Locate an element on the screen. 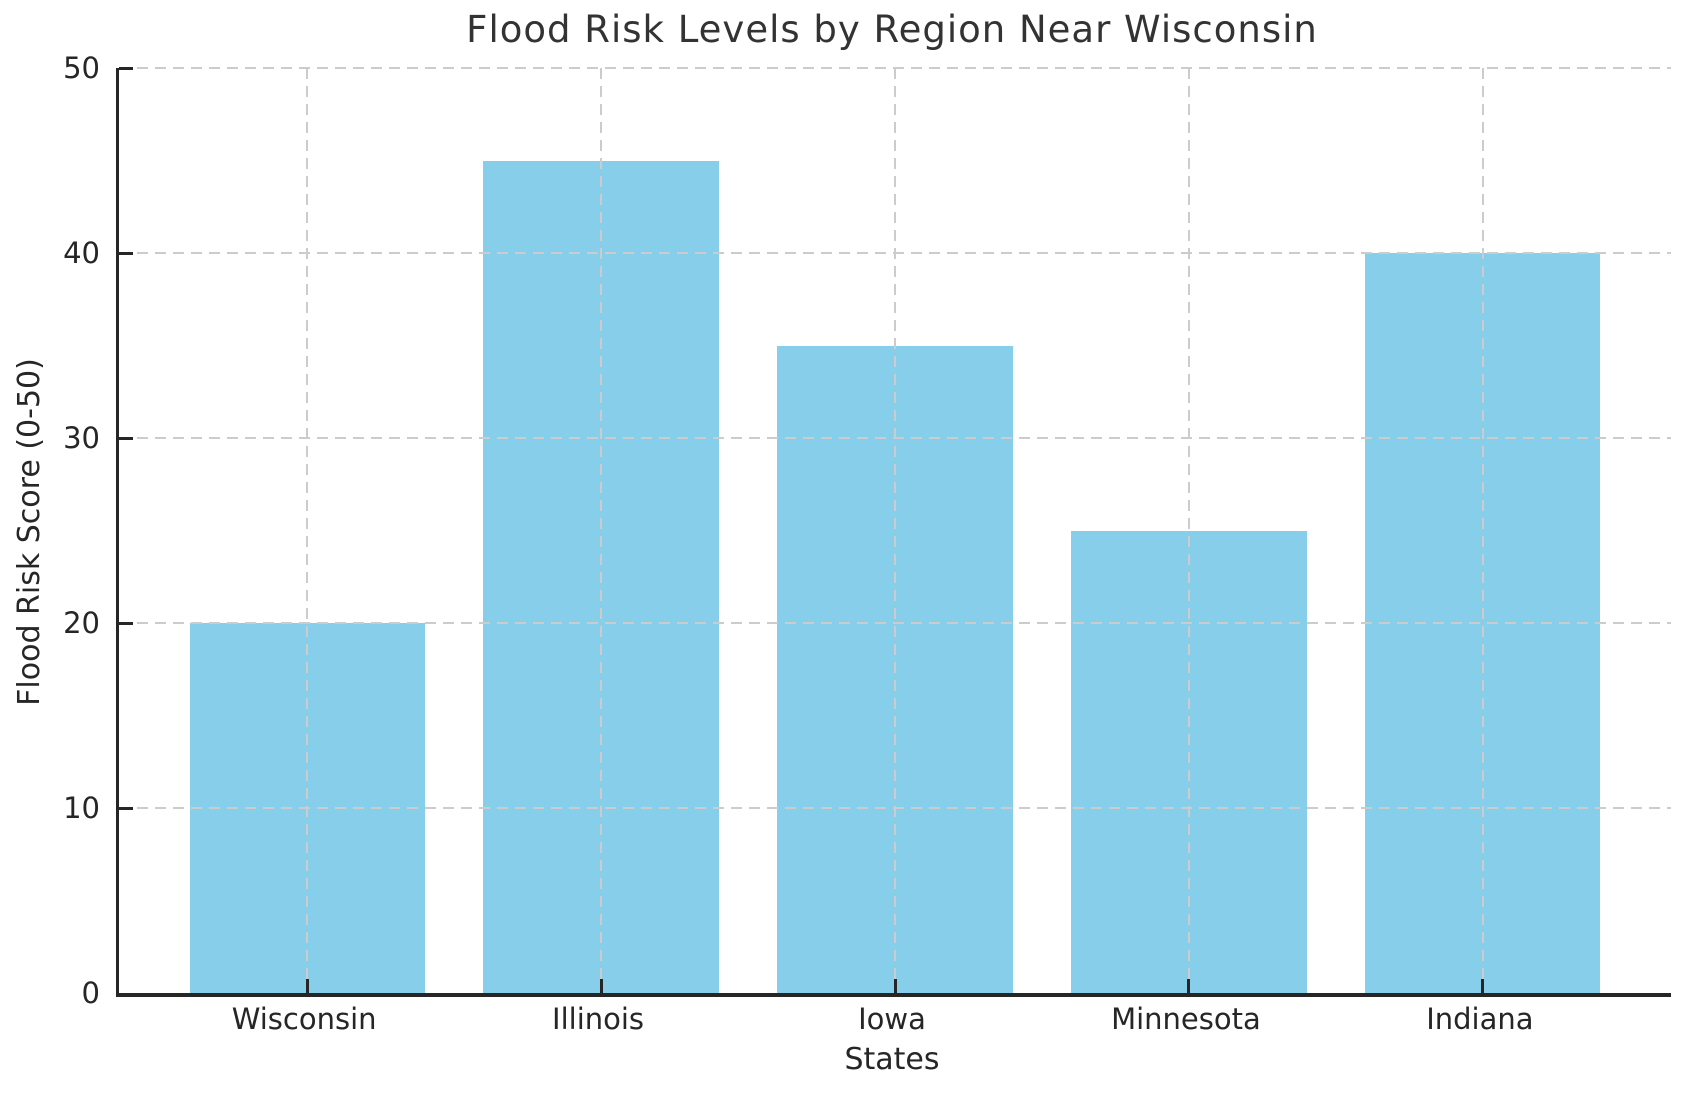 This screenshot has height=1101, width=1686. y-tick-label: 0 is located at coordinates (90, 993).